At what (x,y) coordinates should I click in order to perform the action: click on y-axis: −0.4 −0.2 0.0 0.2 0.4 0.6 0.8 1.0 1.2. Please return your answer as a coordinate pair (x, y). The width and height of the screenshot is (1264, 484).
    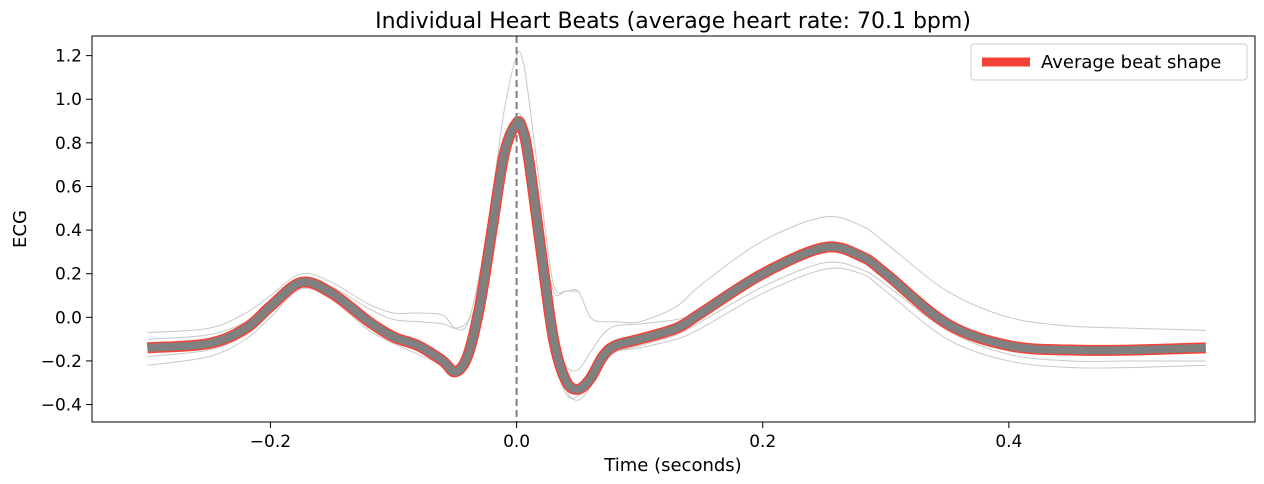
    Looking at the image, I should click on (66, 231).